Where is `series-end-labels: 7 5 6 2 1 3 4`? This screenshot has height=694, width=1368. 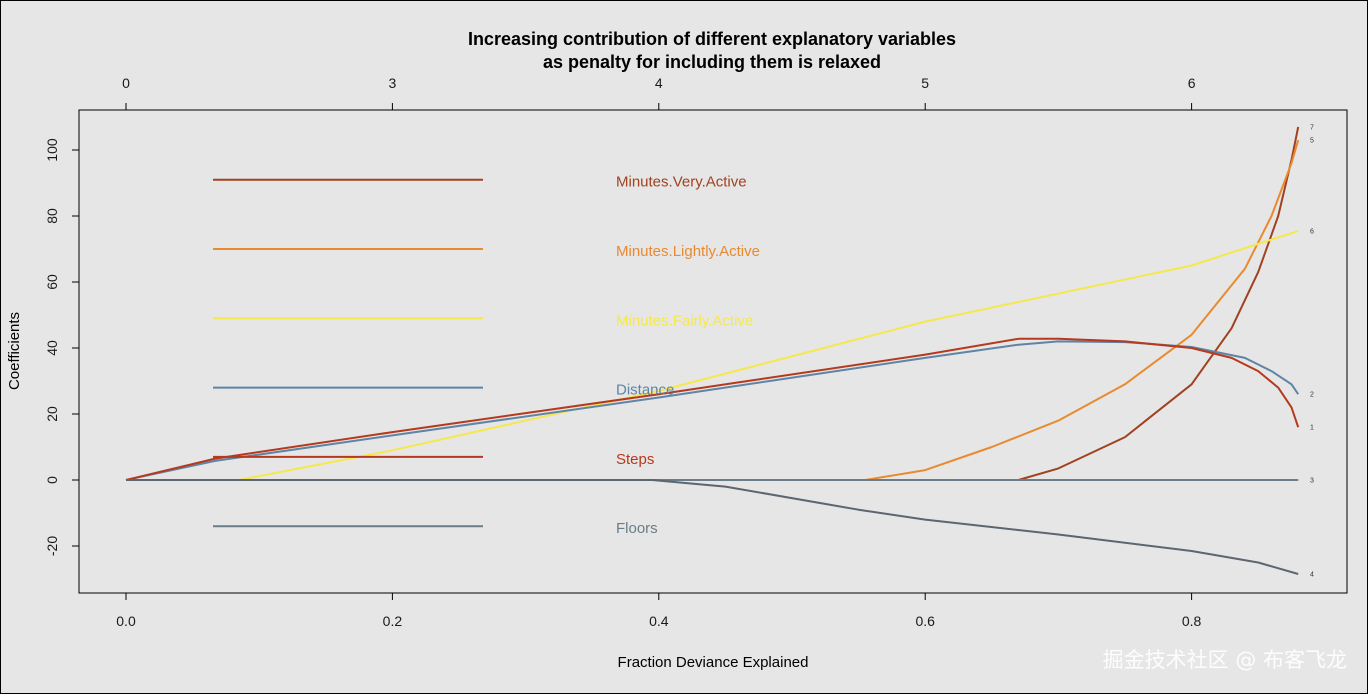
series-end-labels: 7 5 6 2 1 3 4 is located at coordinates (1312, 351).